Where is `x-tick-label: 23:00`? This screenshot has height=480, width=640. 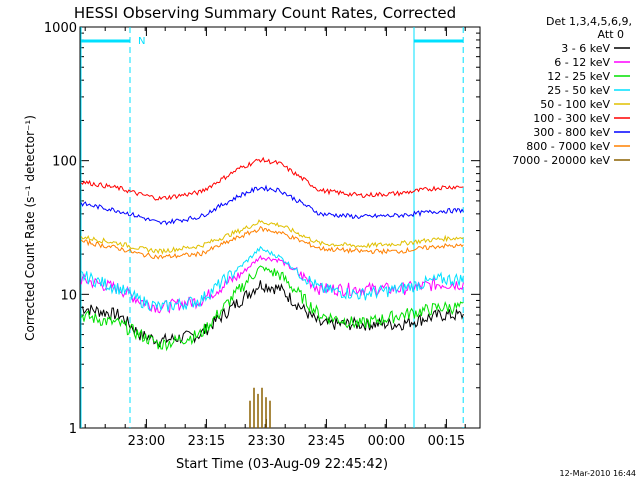
x-tick-label: 23:00 is located at coordinates (146, 441).